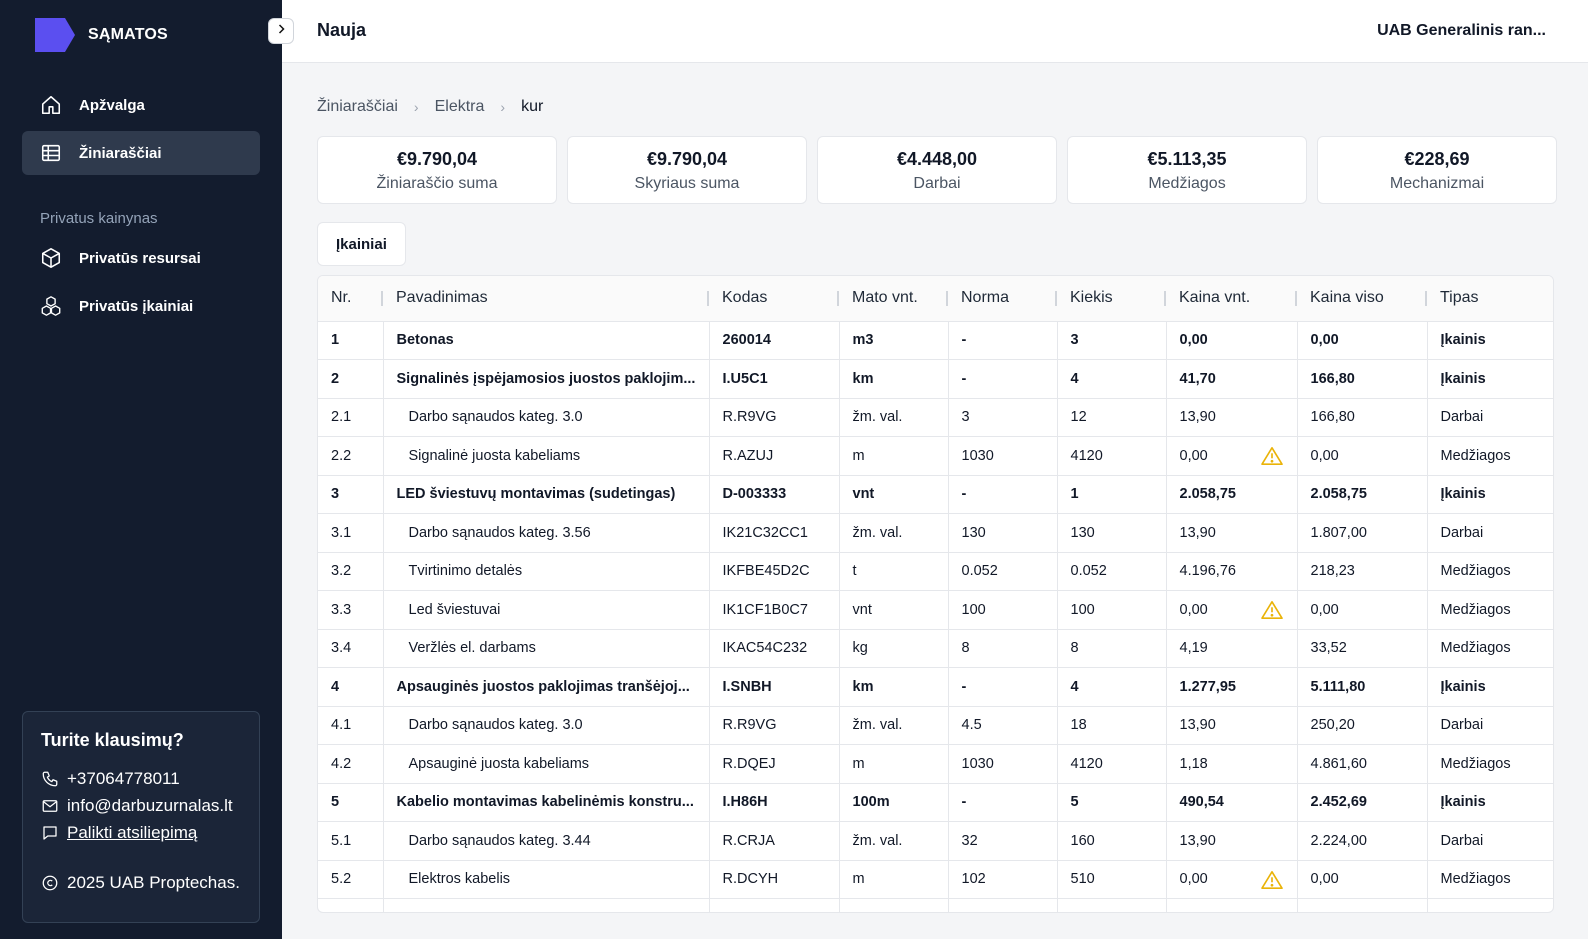 This screenshot has width=1588, height=939. Describe the element at coordinates (141, 258) in the screenshot. I see `sidebar-item-private-resources: Privatūs resursai` at that location.